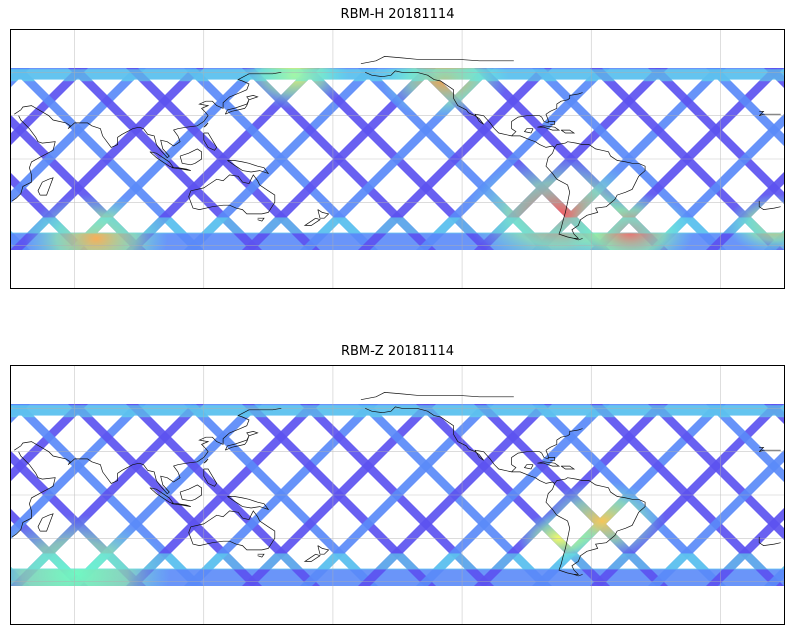 Image resolution: width=794 pixels, height=633 pixels. Describe the element at coordinates (397, 14) in the screenshot. I see `panel-title-rbm-h: RBM-H 20181114` at that location.